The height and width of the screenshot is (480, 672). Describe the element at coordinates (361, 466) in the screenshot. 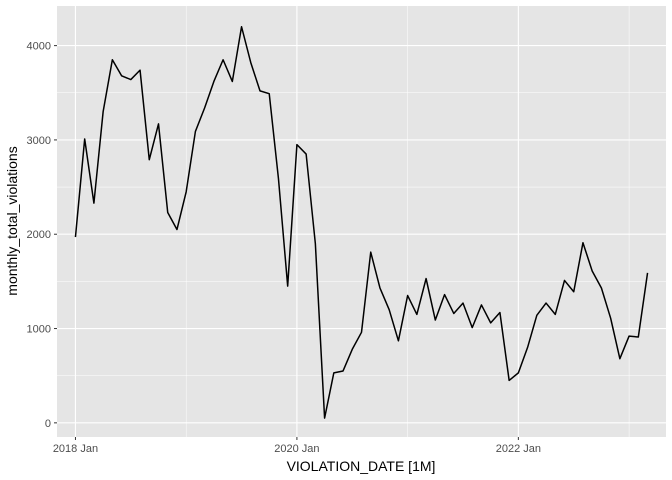

I see `x-axis-title: VIOLATION_DATE [1M]` at that location.